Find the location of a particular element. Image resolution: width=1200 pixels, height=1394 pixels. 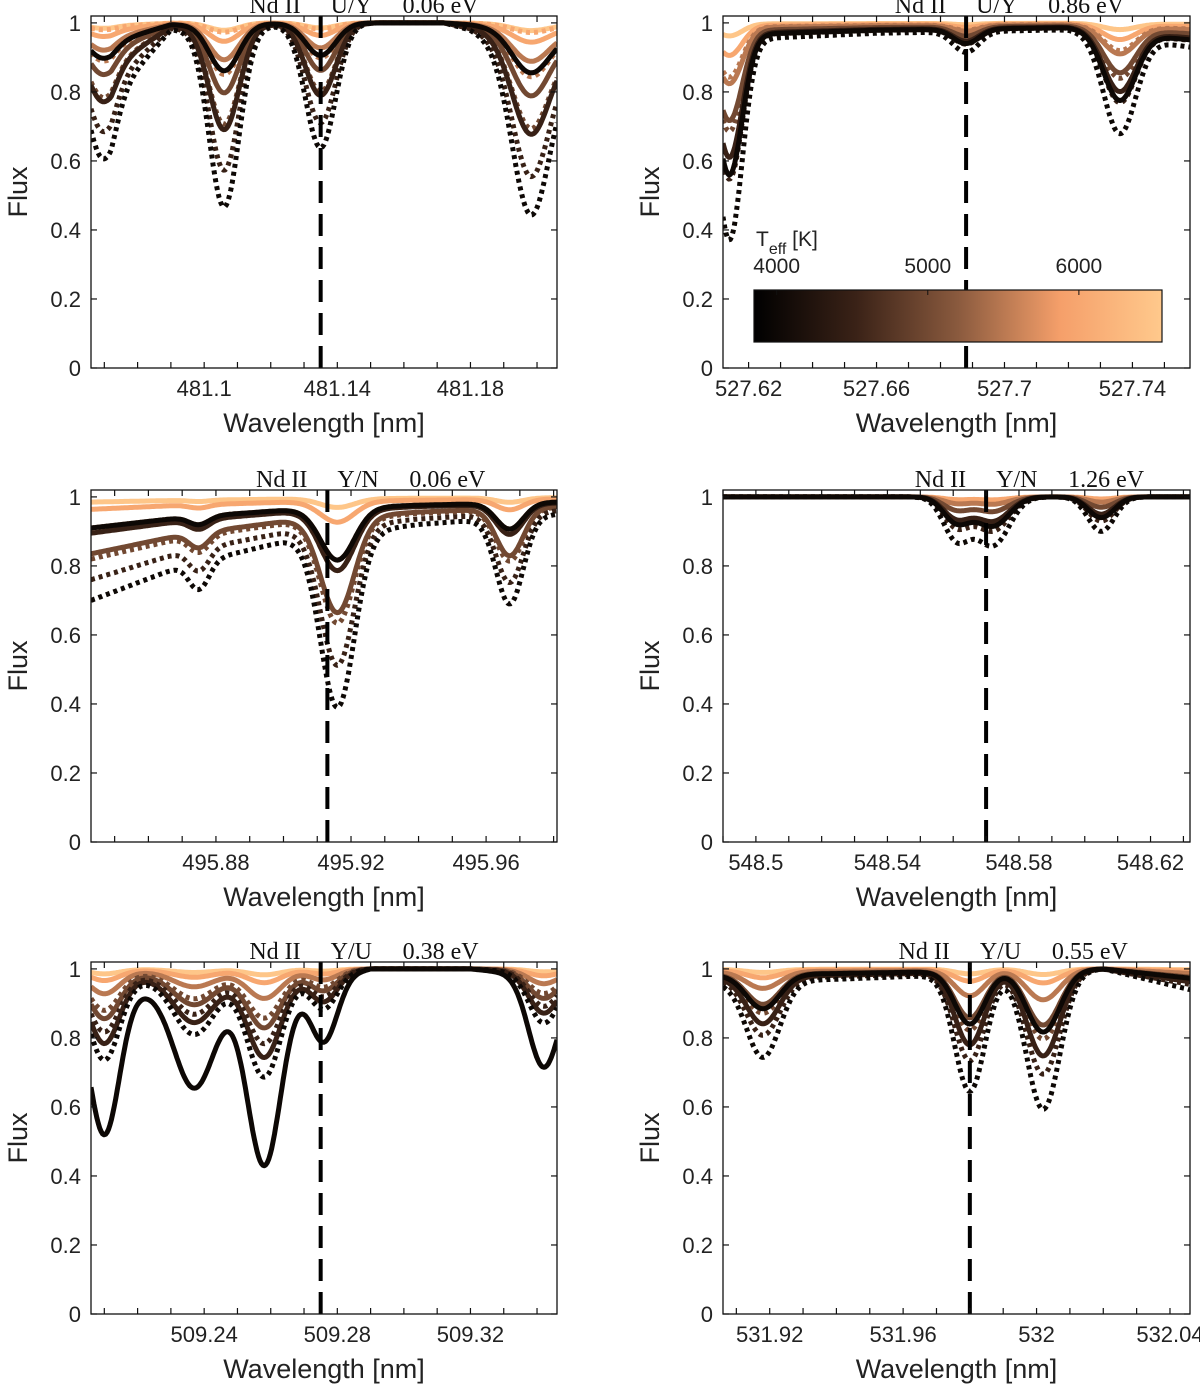

x-tick-label: 481.18 is located at coordinates (470, 388).